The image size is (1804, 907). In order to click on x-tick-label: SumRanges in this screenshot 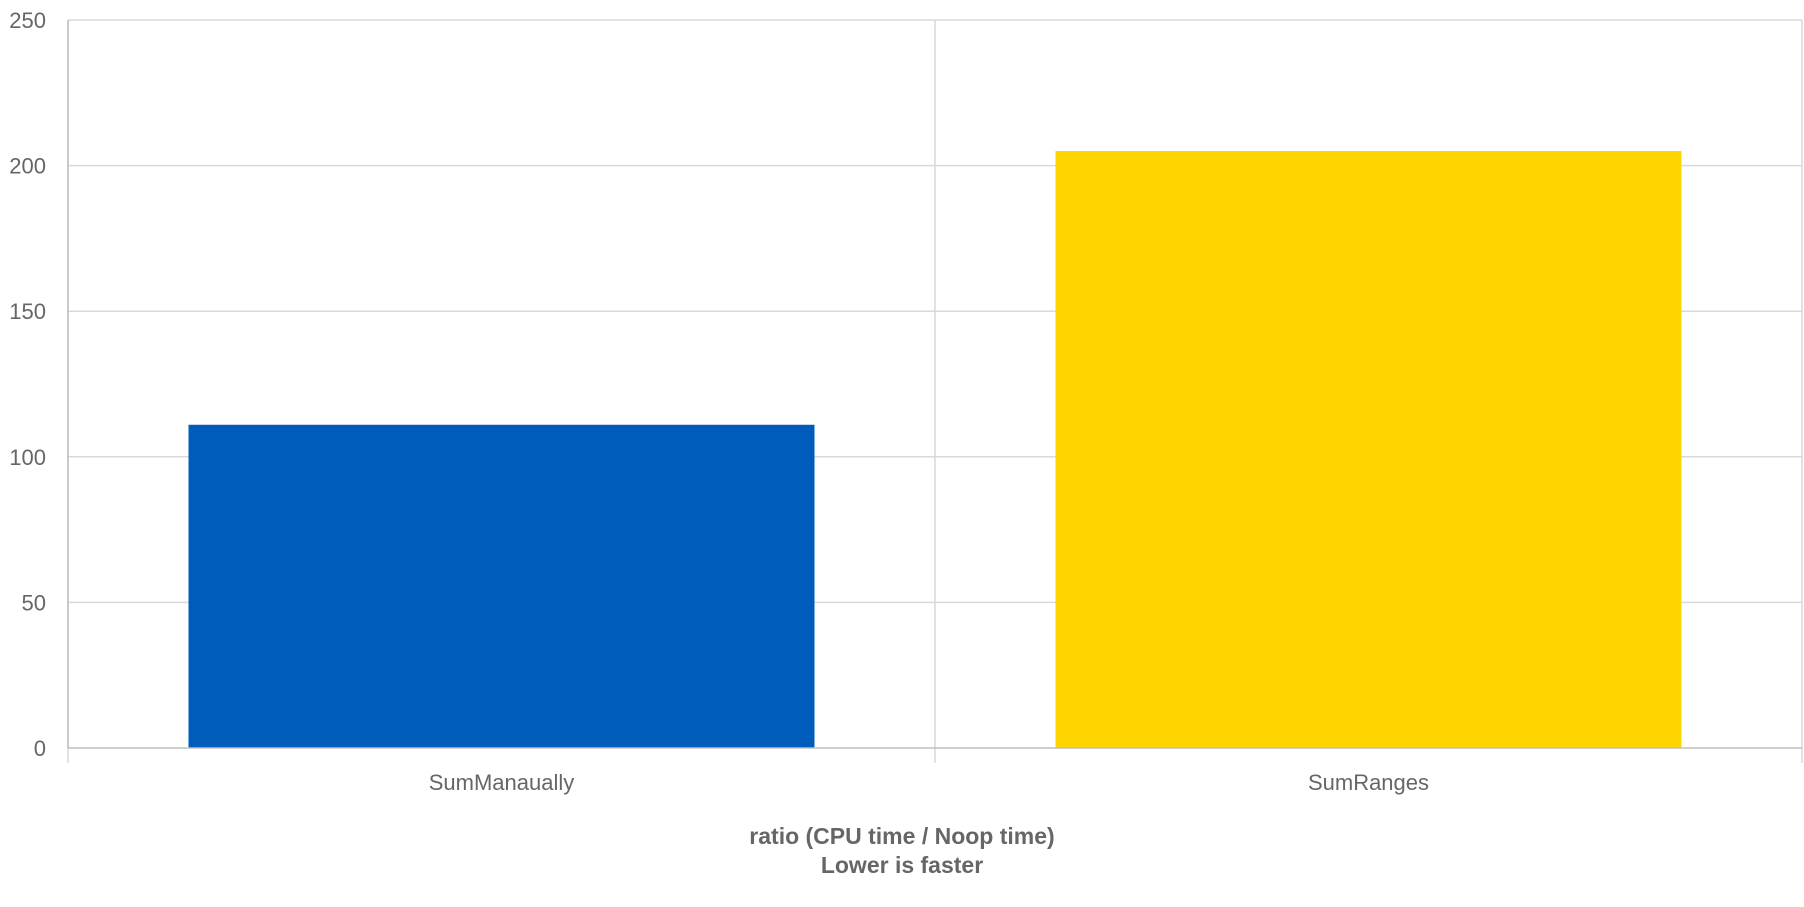, I will do `click(1368, 782)`.